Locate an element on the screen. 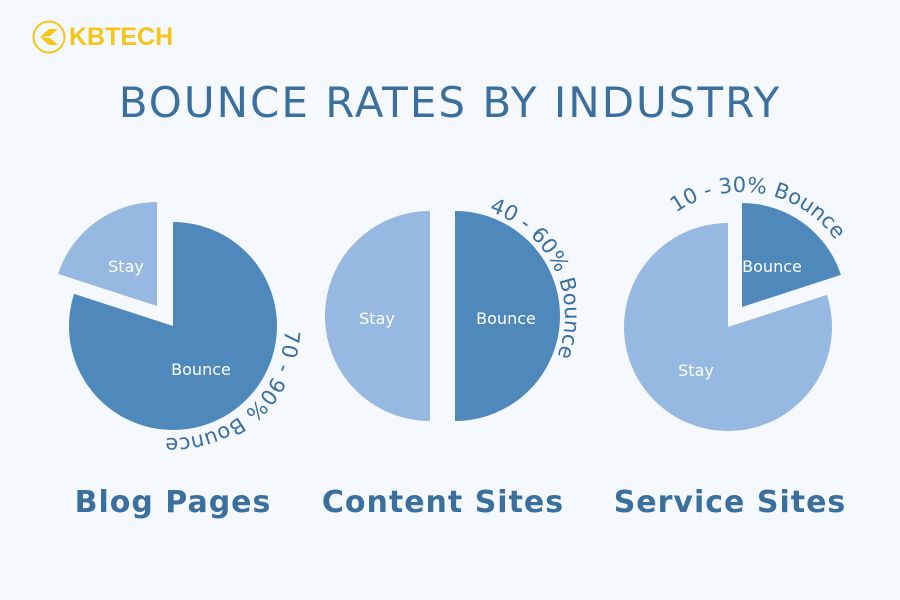 Image resolution: width=900 pixels, height=600 pixels. chart-title-service: Service Sites is located at coordinates (730, 502).